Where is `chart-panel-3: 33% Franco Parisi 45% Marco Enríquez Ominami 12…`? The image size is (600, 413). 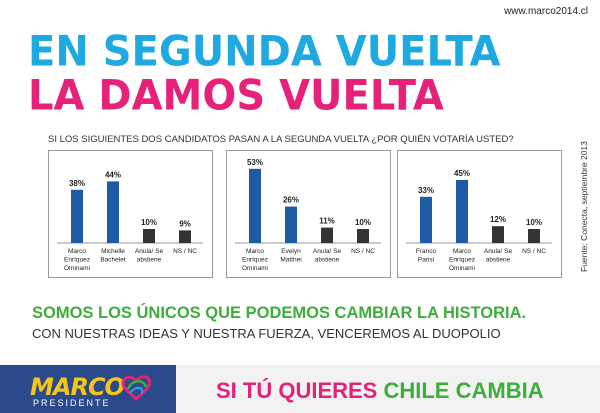
chart-panel-3: 33% Franco Parisi 45% Marco Enríquez Ominami 12… is located at coordinates (479, 214).